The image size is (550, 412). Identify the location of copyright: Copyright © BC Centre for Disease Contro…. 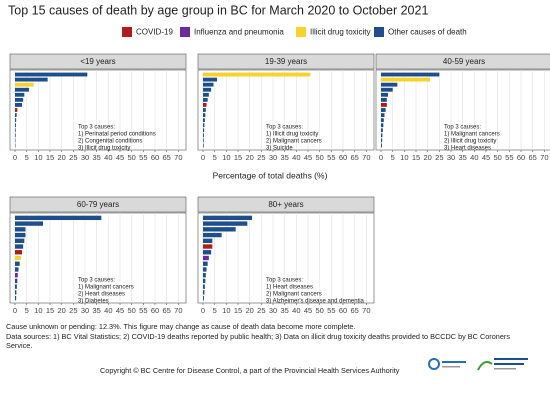
(250, 370).